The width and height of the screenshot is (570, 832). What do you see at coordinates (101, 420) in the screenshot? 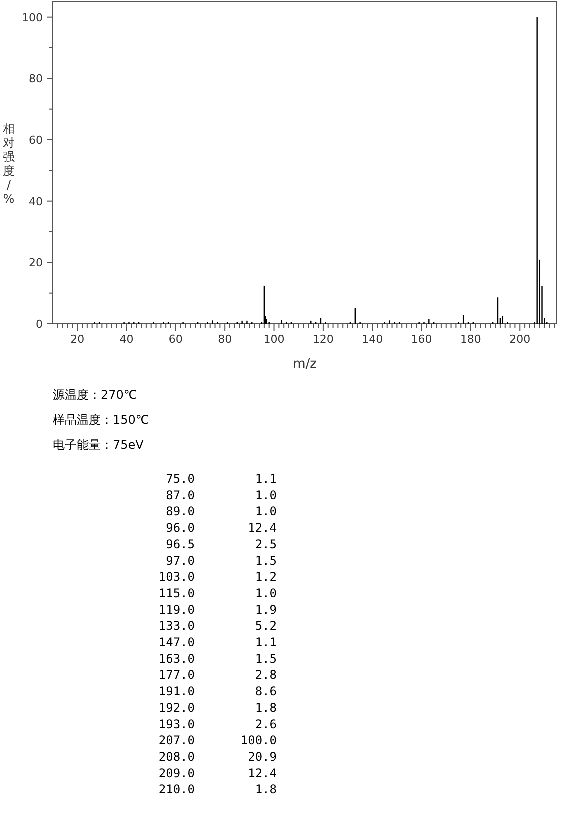
I see `text: 样品温度：150℃` at bounding box center [101, 420].